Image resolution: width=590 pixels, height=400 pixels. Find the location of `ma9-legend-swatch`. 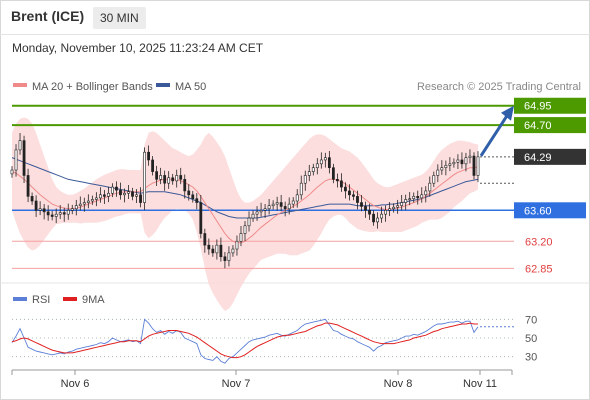

ma9-legend-swatch is located at coordinates (70, 299).